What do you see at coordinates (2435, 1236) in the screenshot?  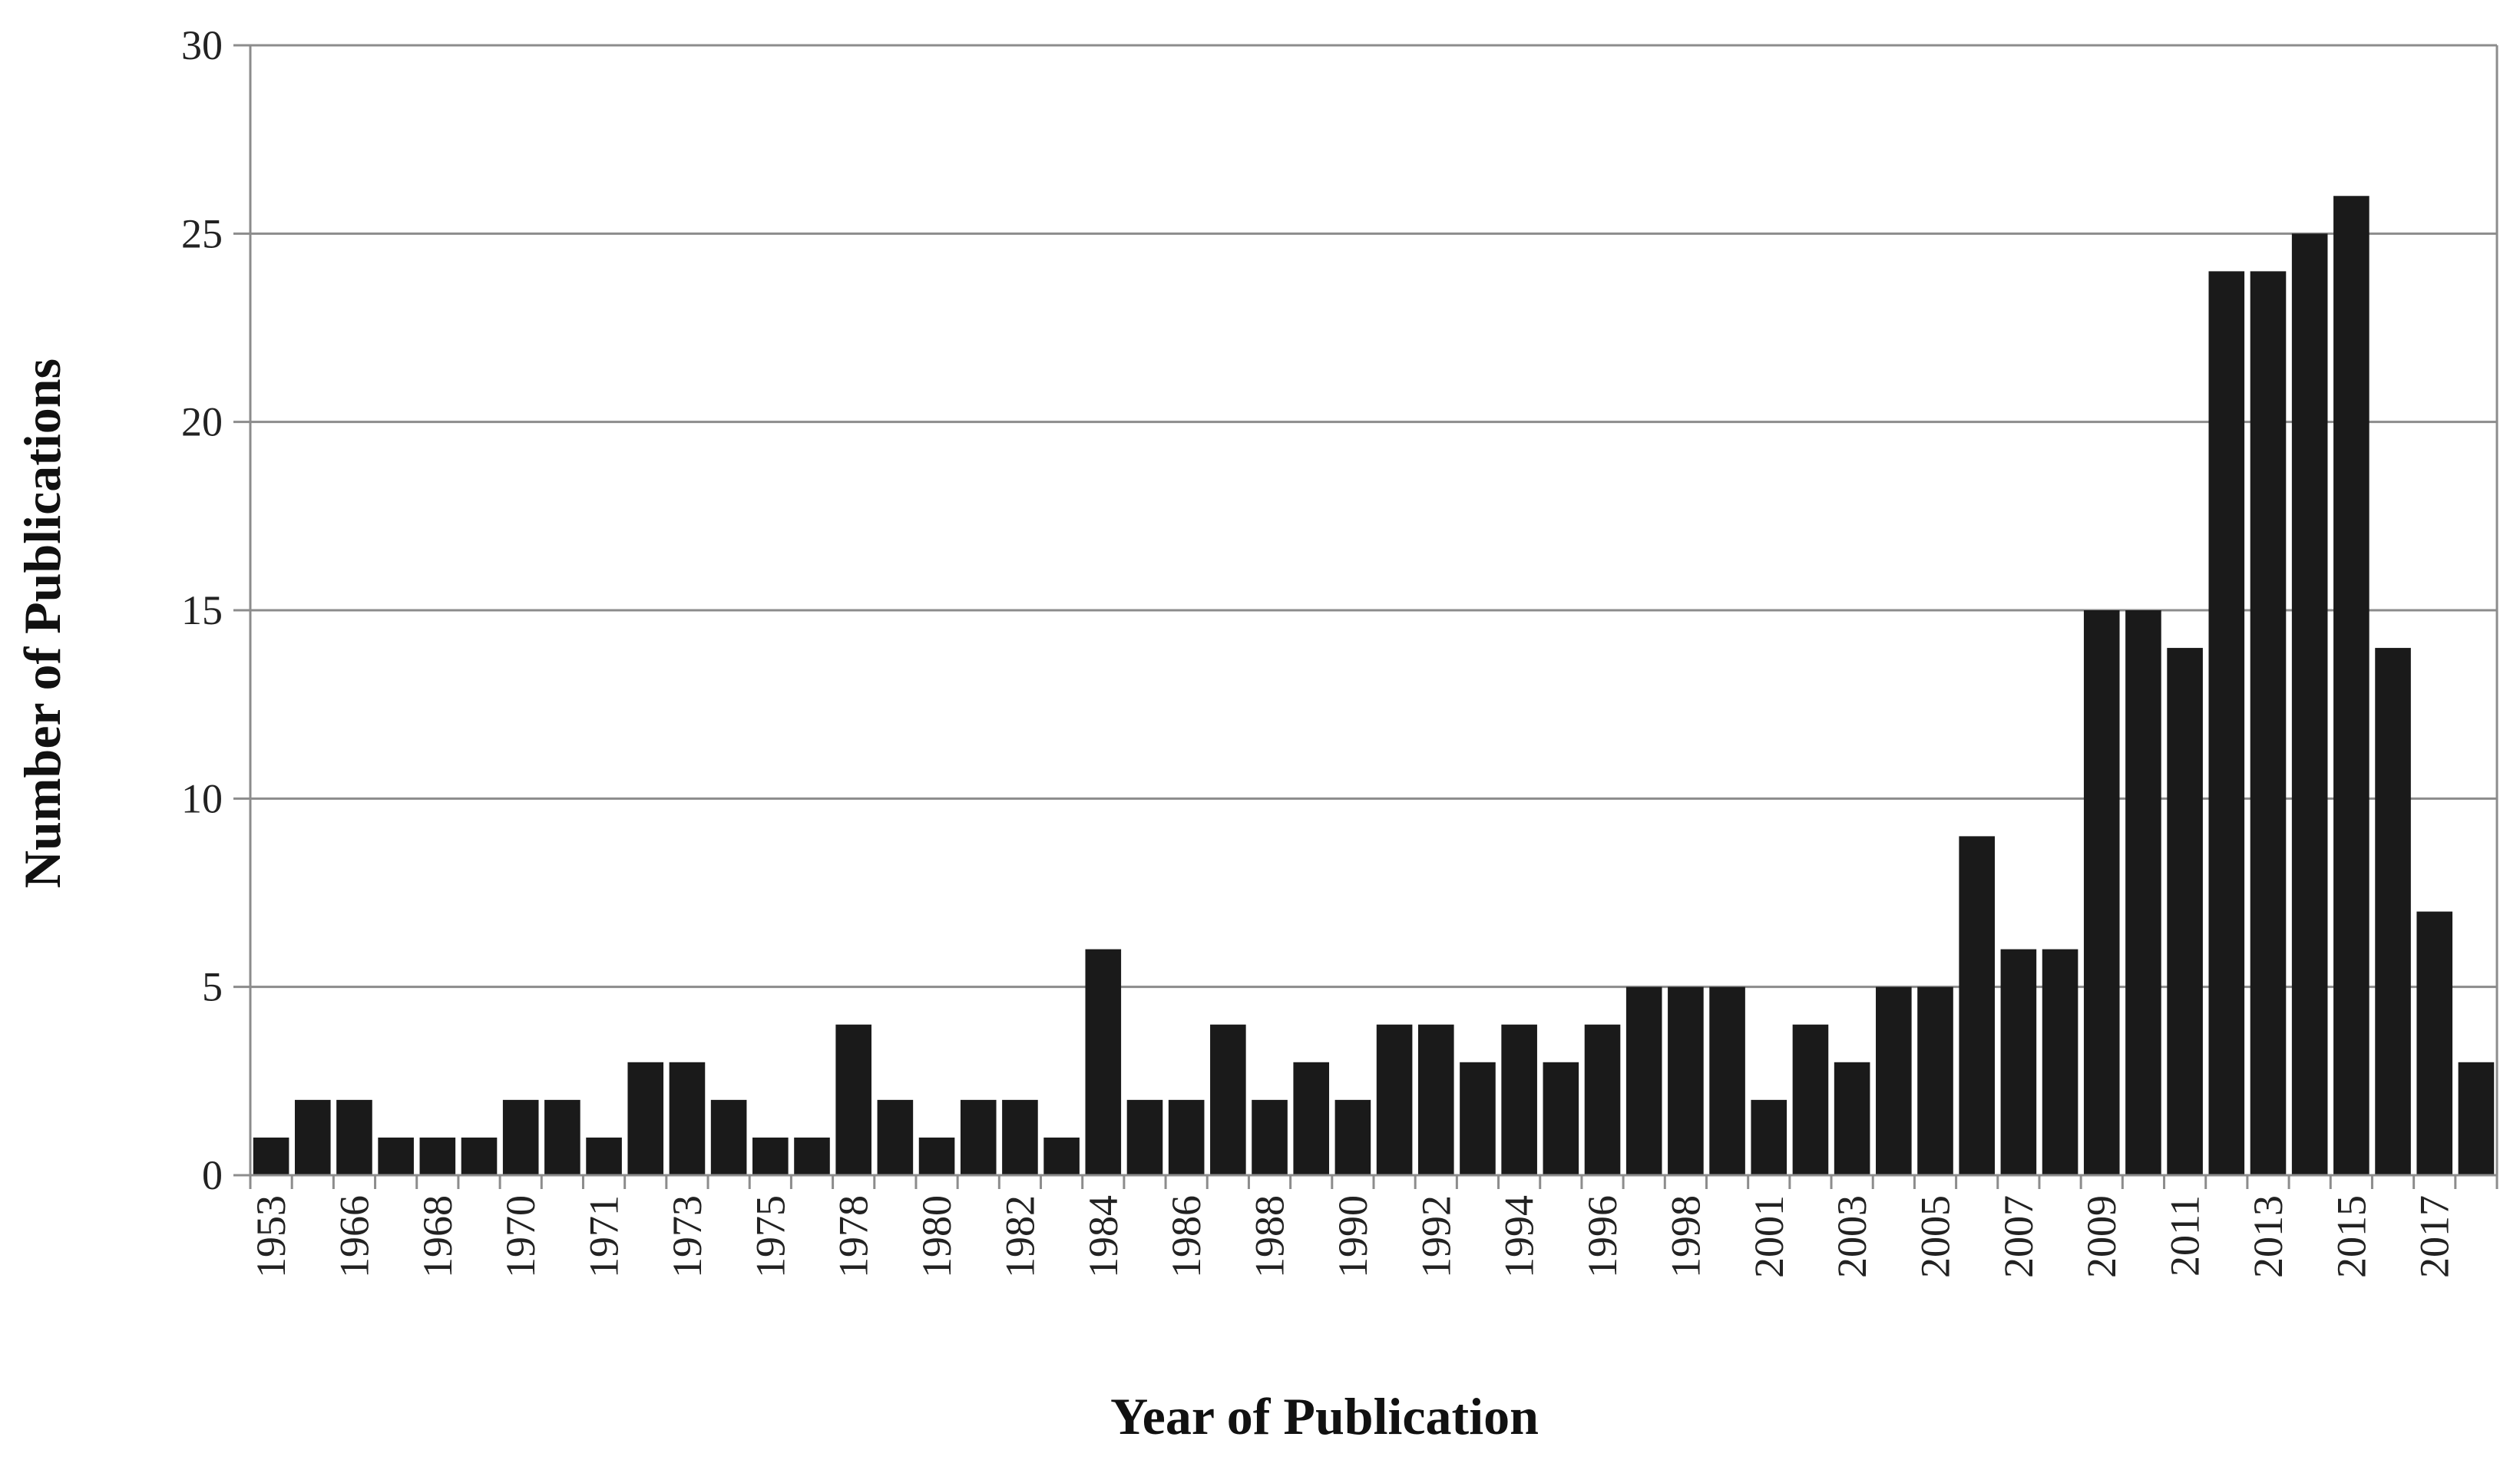 I see `x-tick-label: 2017` at bounding box center [2435, 1236].